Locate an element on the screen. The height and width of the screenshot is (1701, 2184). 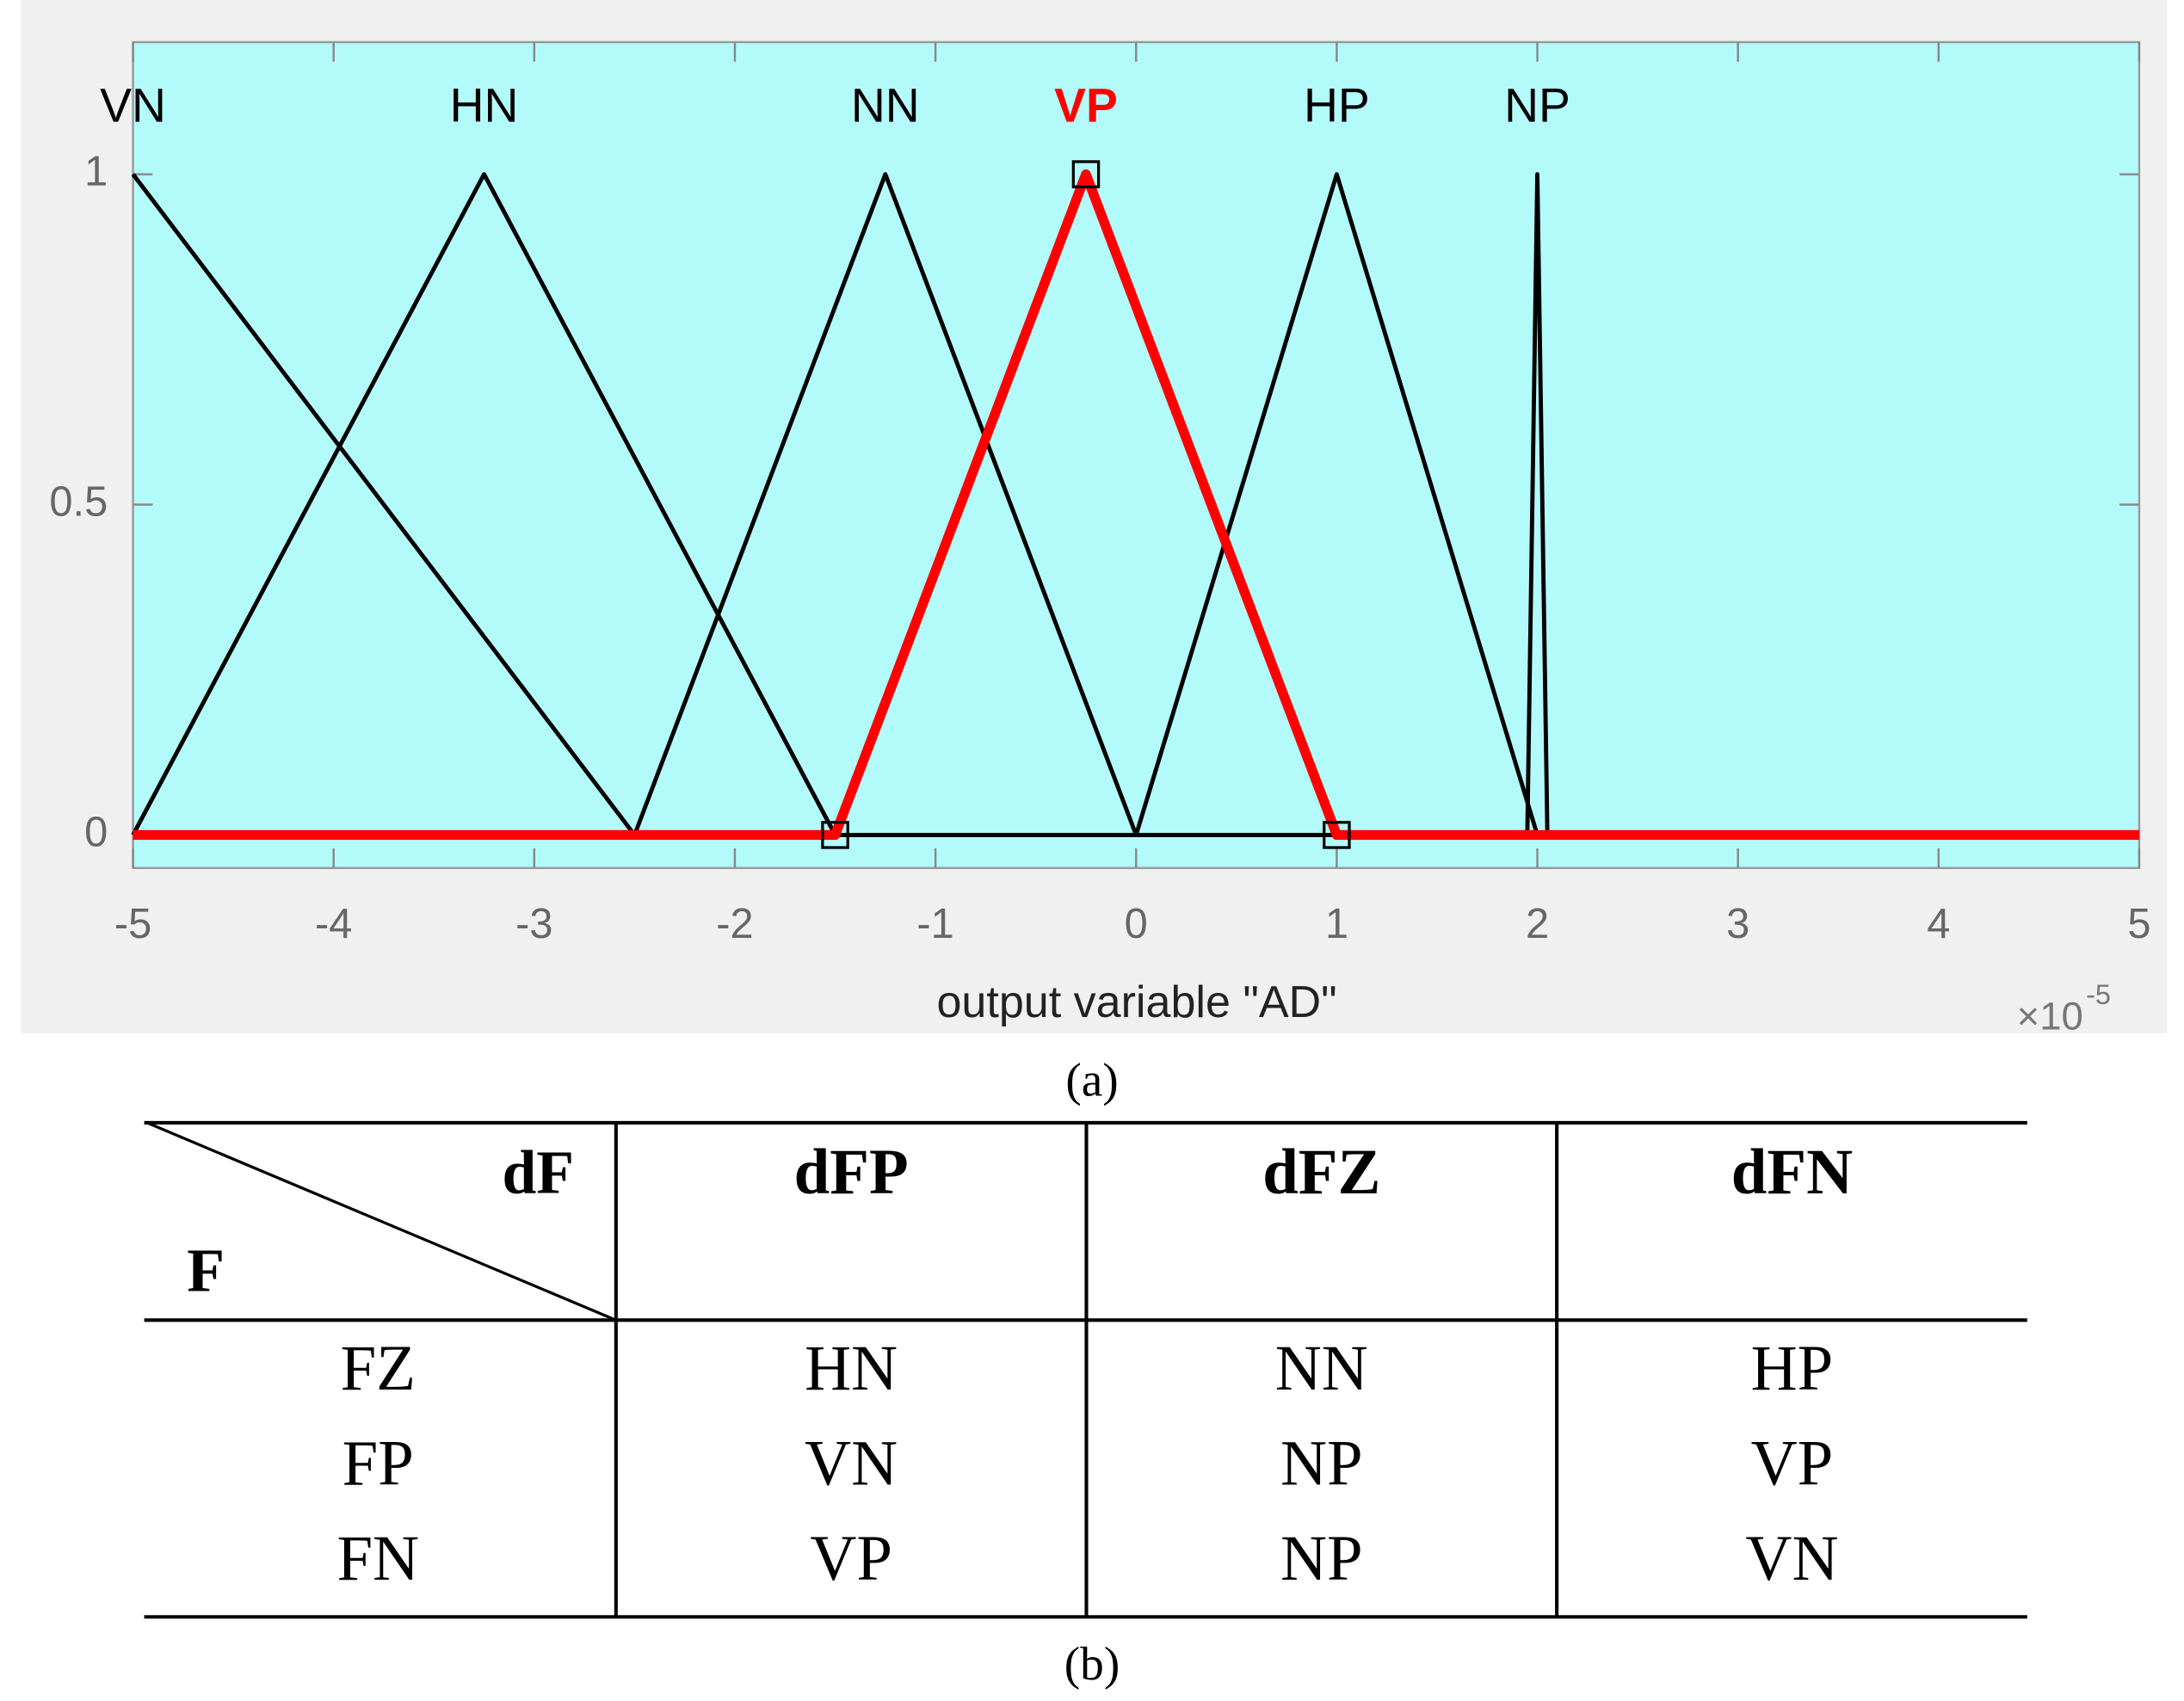
table-cell: FZ is located at coordinates (378, 1368).